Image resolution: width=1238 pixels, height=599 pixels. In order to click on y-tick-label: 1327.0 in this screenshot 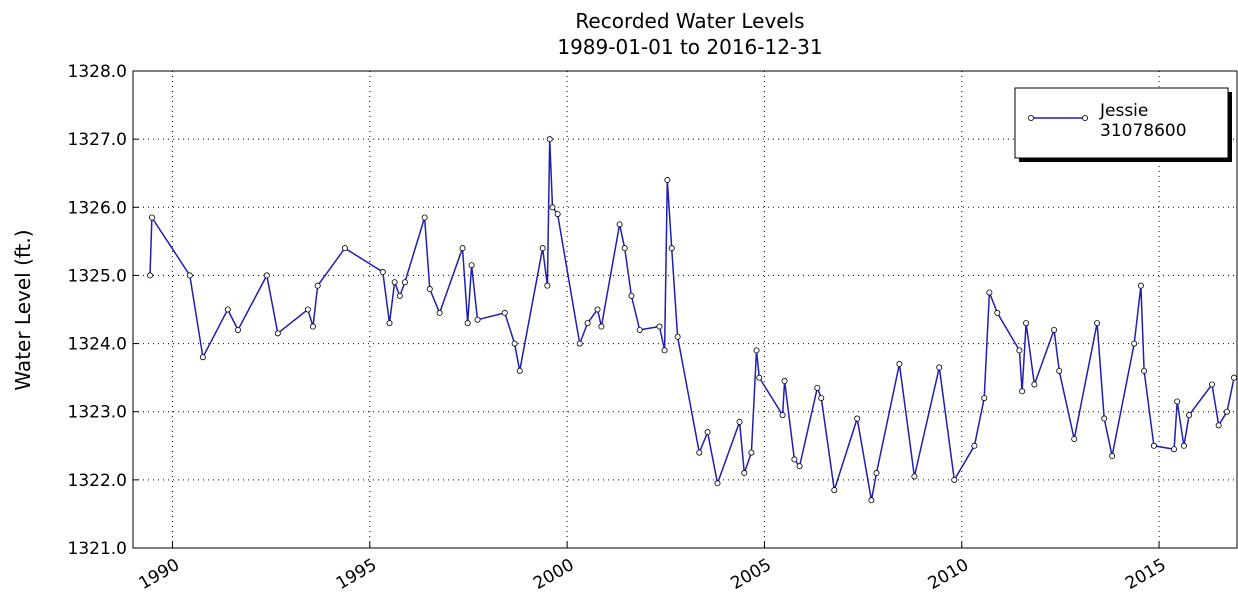, I will do `click(97, 140)`.